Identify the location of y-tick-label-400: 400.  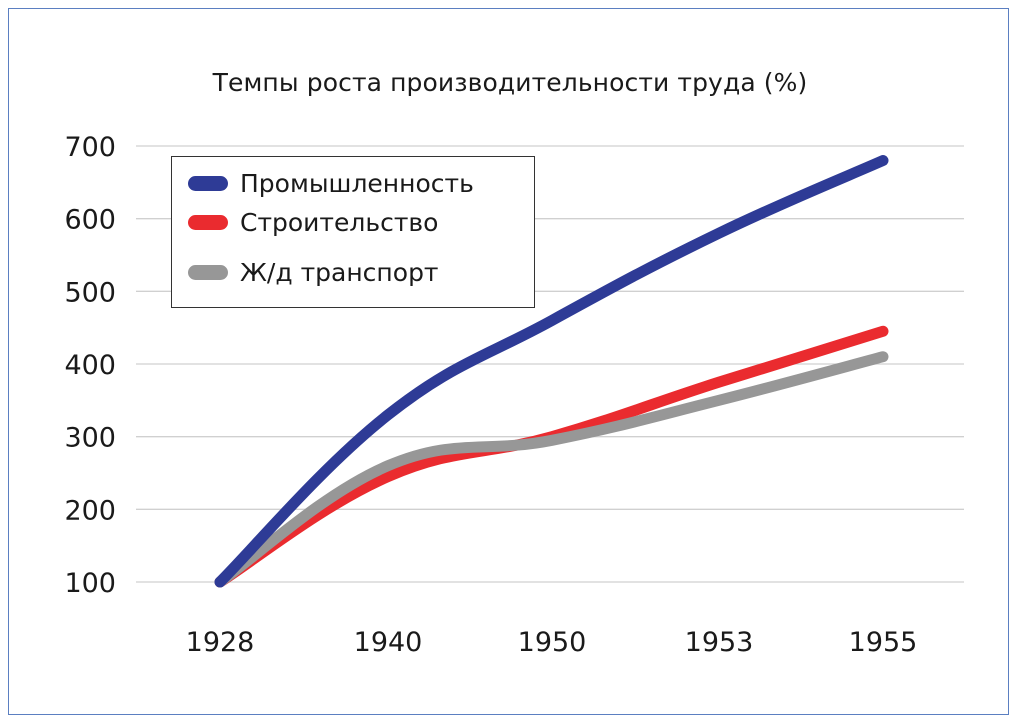
(90, 365).